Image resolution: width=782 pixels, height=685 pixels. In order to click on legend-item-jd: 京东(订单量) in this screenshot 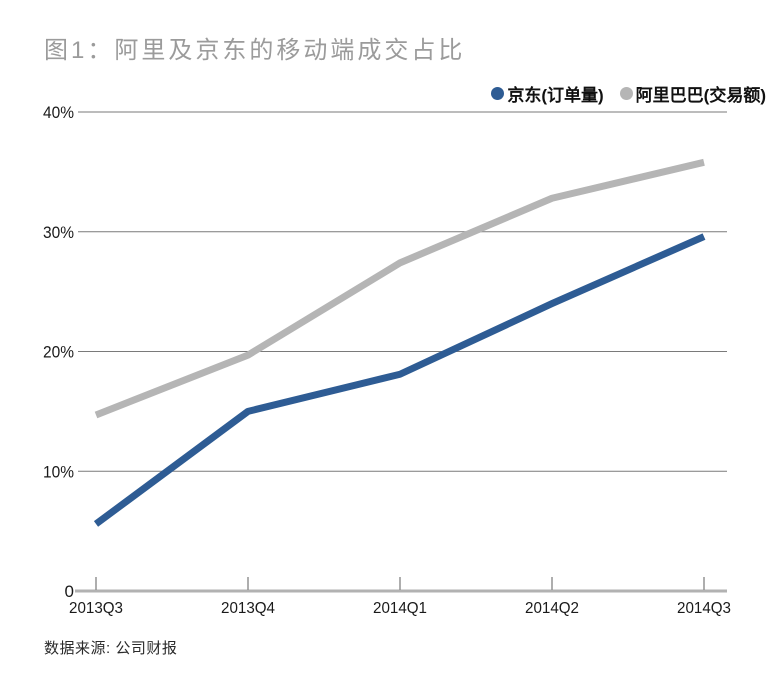, I will do `click(547, 93)`.